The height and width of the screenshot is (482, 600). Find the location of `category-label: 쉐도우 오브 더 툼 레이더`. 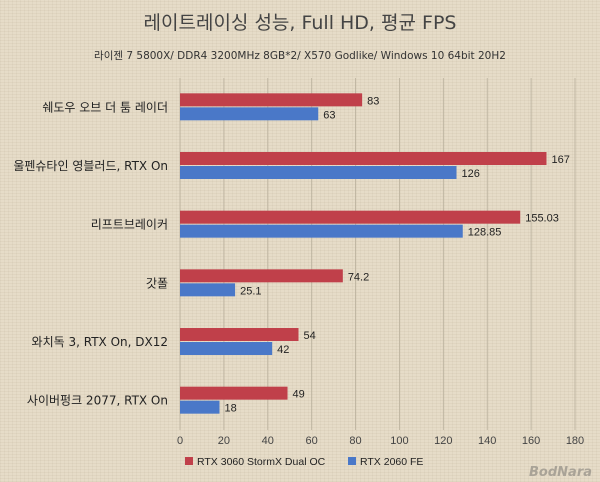

category-label: 쉐도우 오브 더 툼 레이더 is located at coordinates (105, 107).